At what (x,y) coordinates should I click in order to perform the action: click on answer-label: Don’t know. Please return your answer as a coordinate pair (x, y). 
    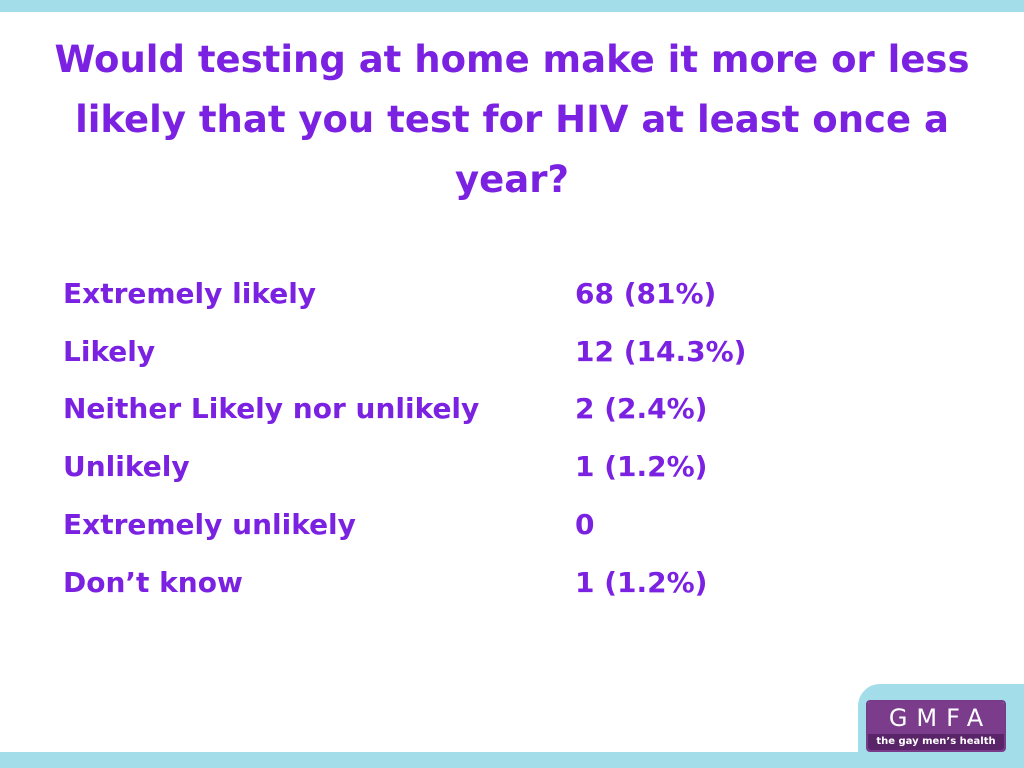
    Looking at the image, I should click on (153, 582).